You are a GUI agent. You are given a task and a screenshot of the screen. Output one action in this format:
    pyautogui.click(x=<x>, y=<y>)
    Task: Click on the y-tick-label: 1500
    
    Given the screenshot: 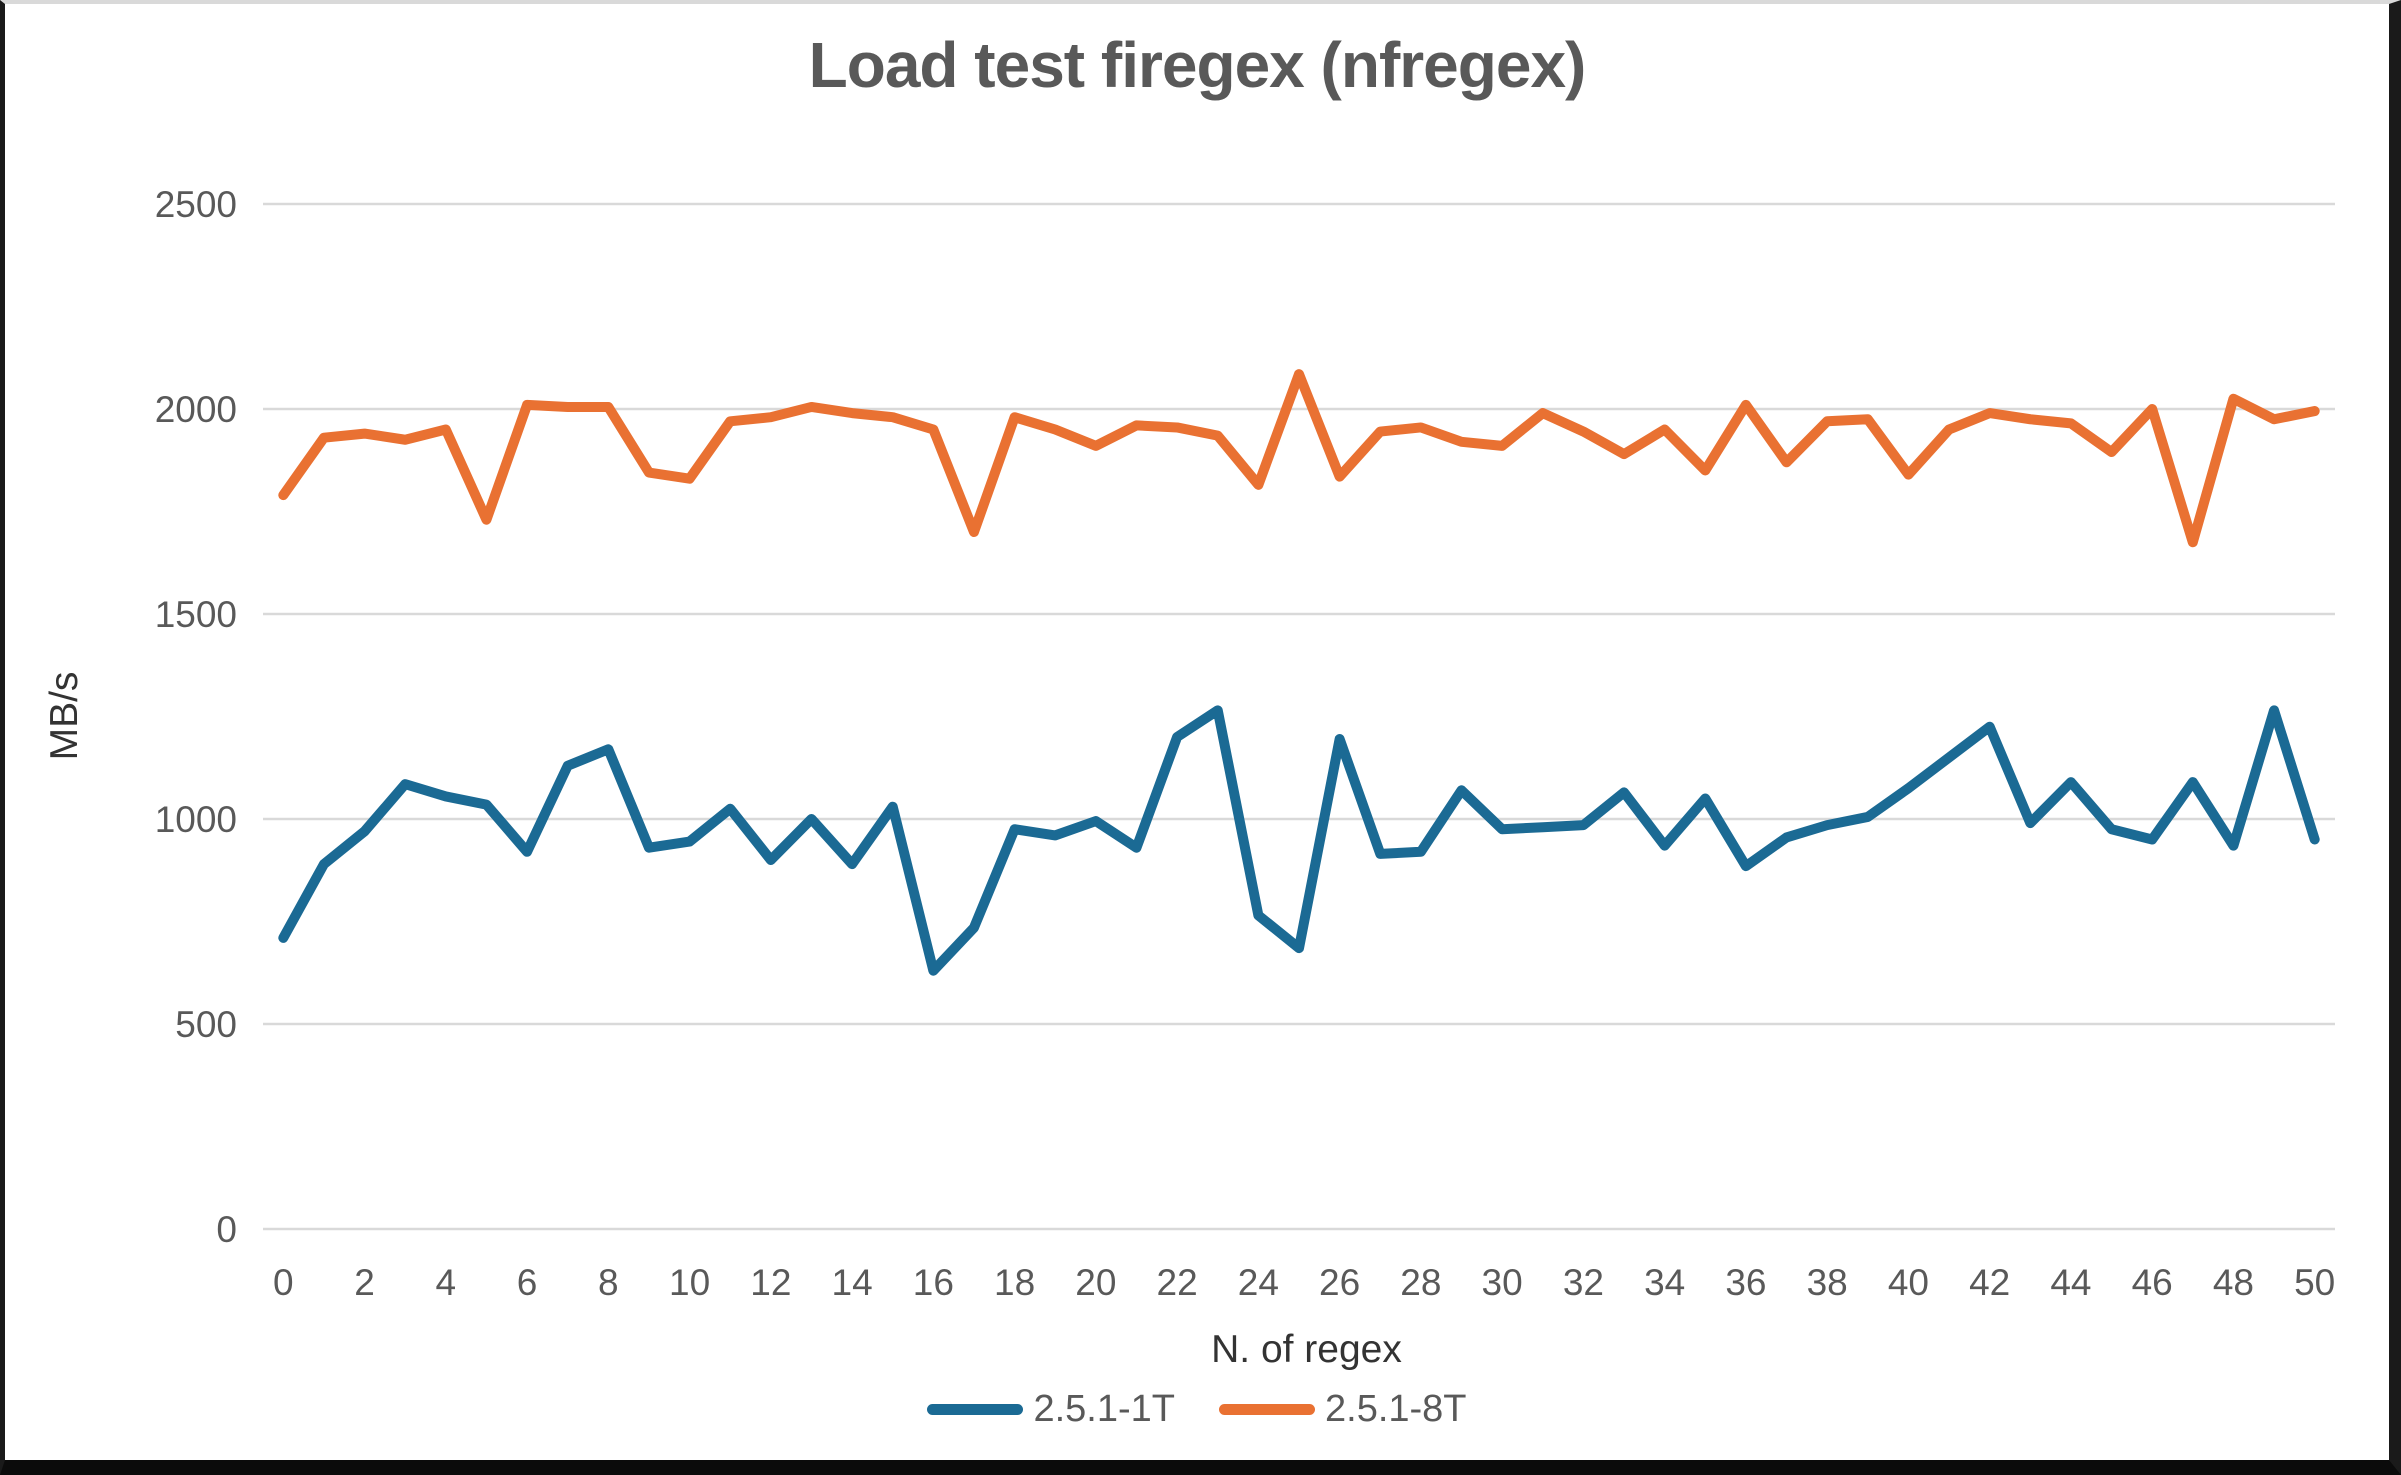 What is the action you would take?
    pyautogui.click(x=196, y=614)
    